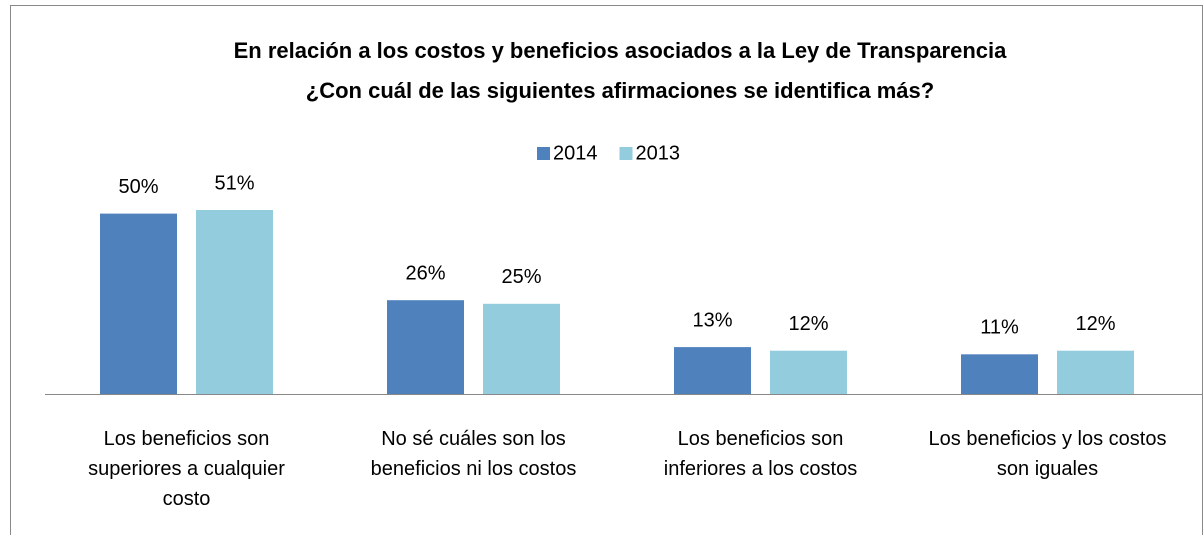 This screenshot has height=535, width=1204. What do you see at coordinates (138, 187) in the screenshot?
I see `data-label: 50%` at bounding box center [138, 187].